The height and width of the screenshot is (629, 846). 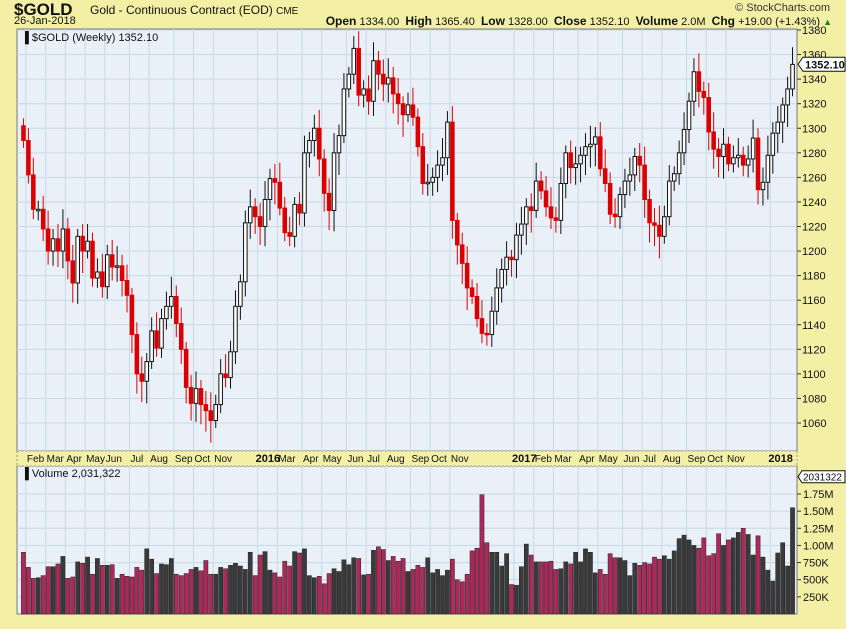 What do you see at coordinates (814, 203) in the screenshot?
I see `price-axis-label: 1240` at bounding box center [814, 203].